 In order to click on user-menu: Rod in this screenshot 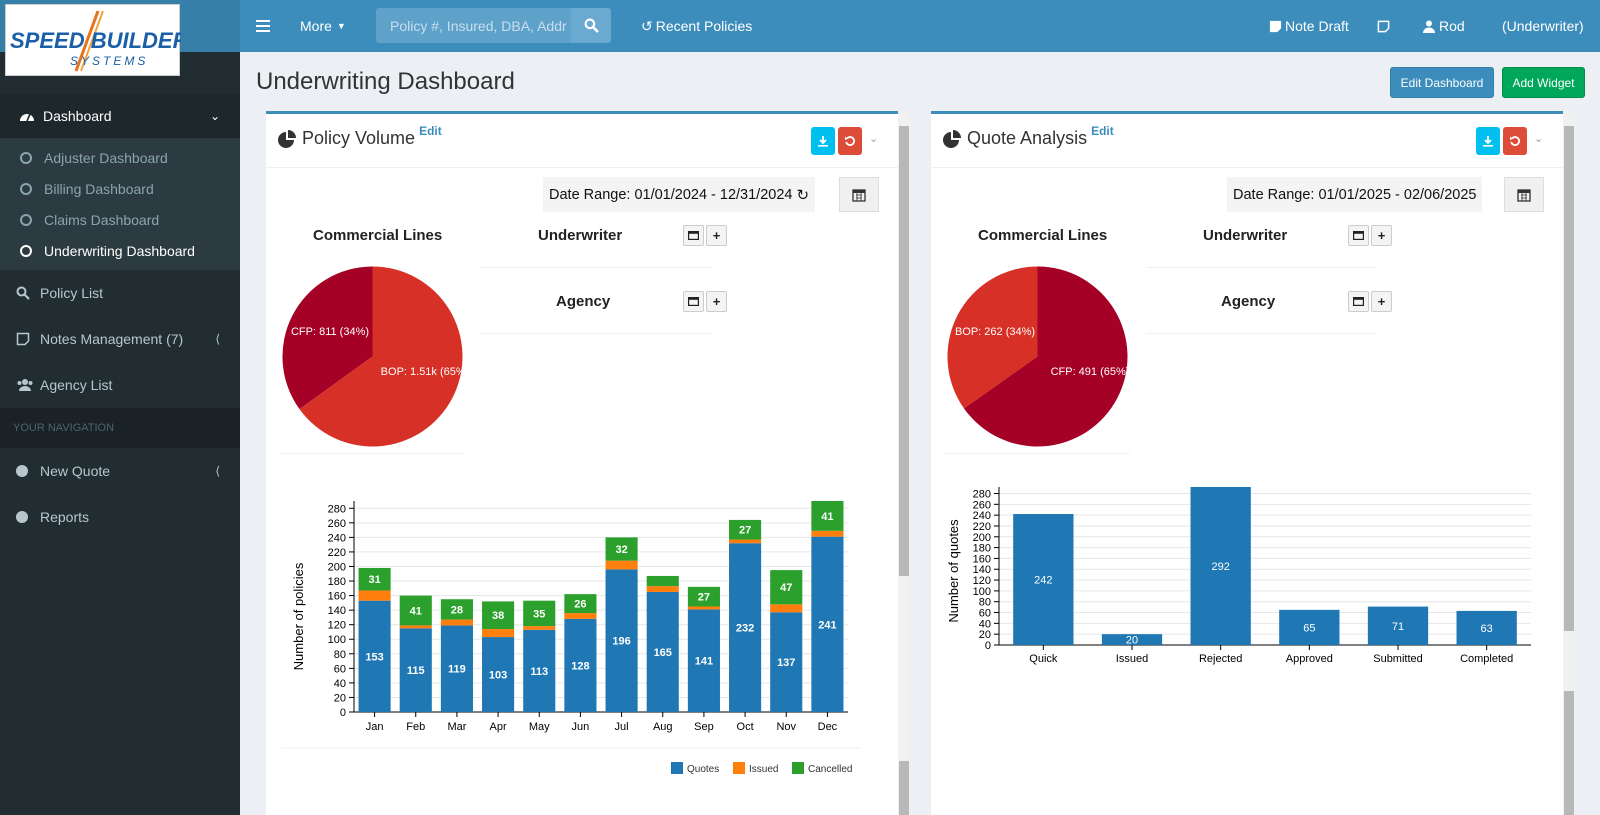, I will do `click(1444, 26)`.